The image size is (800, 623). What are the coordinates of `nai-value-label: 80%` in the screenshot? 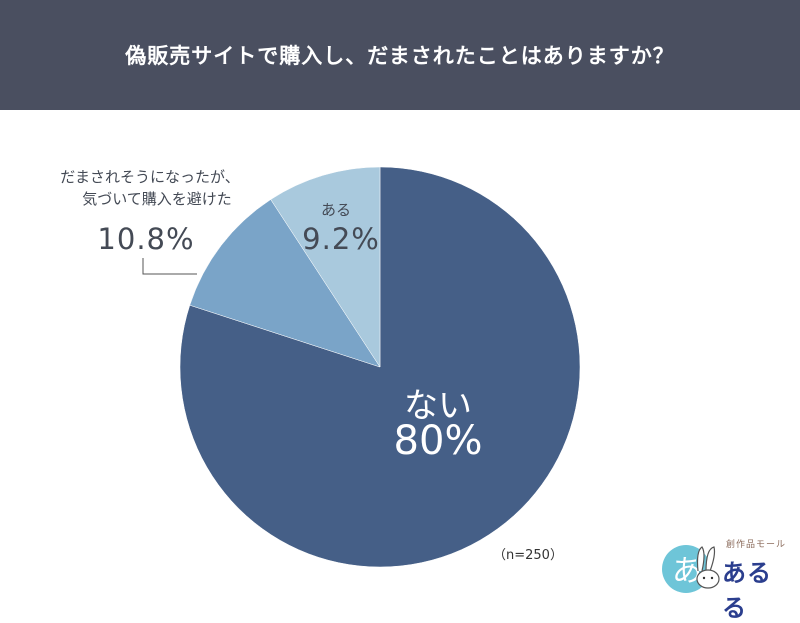 It's located at (438, 441).